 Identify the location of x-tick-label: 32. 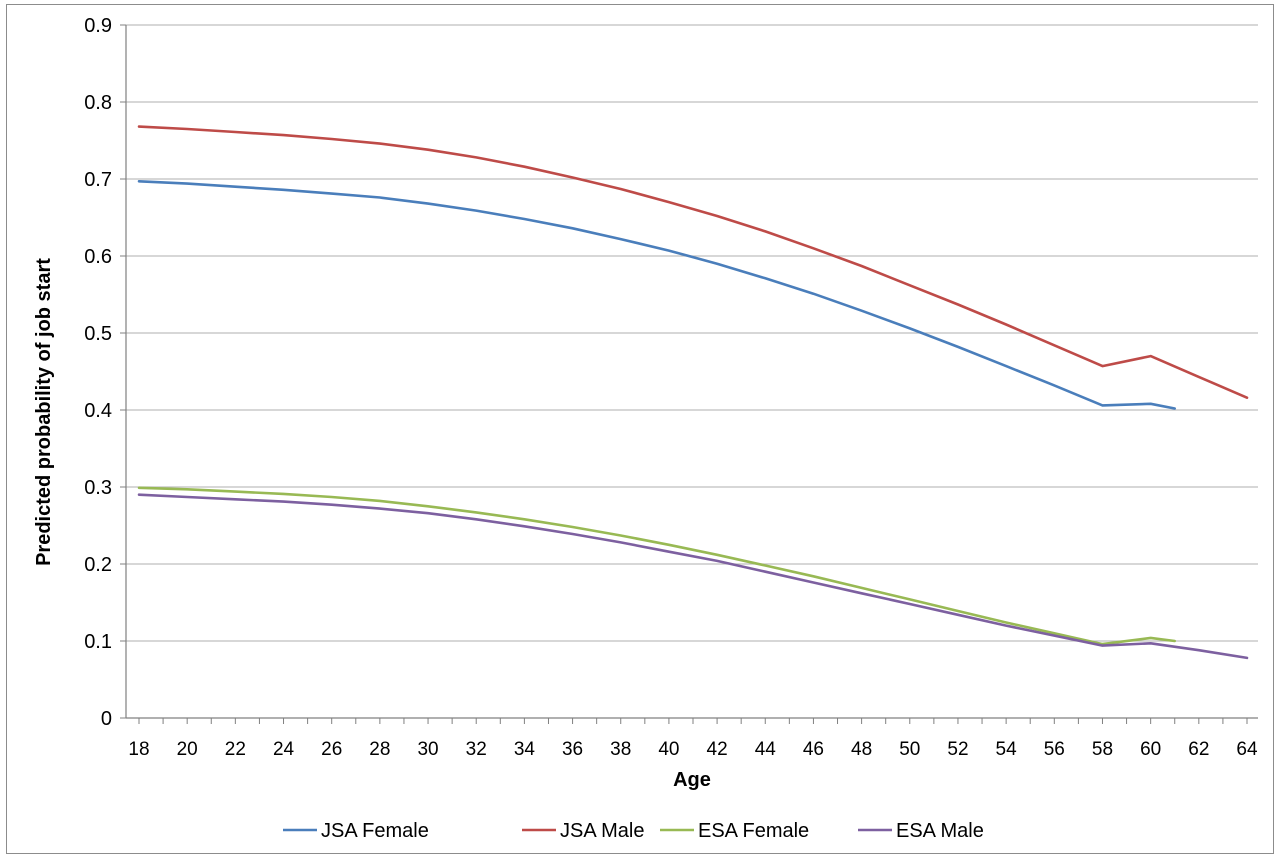
(476, 749).